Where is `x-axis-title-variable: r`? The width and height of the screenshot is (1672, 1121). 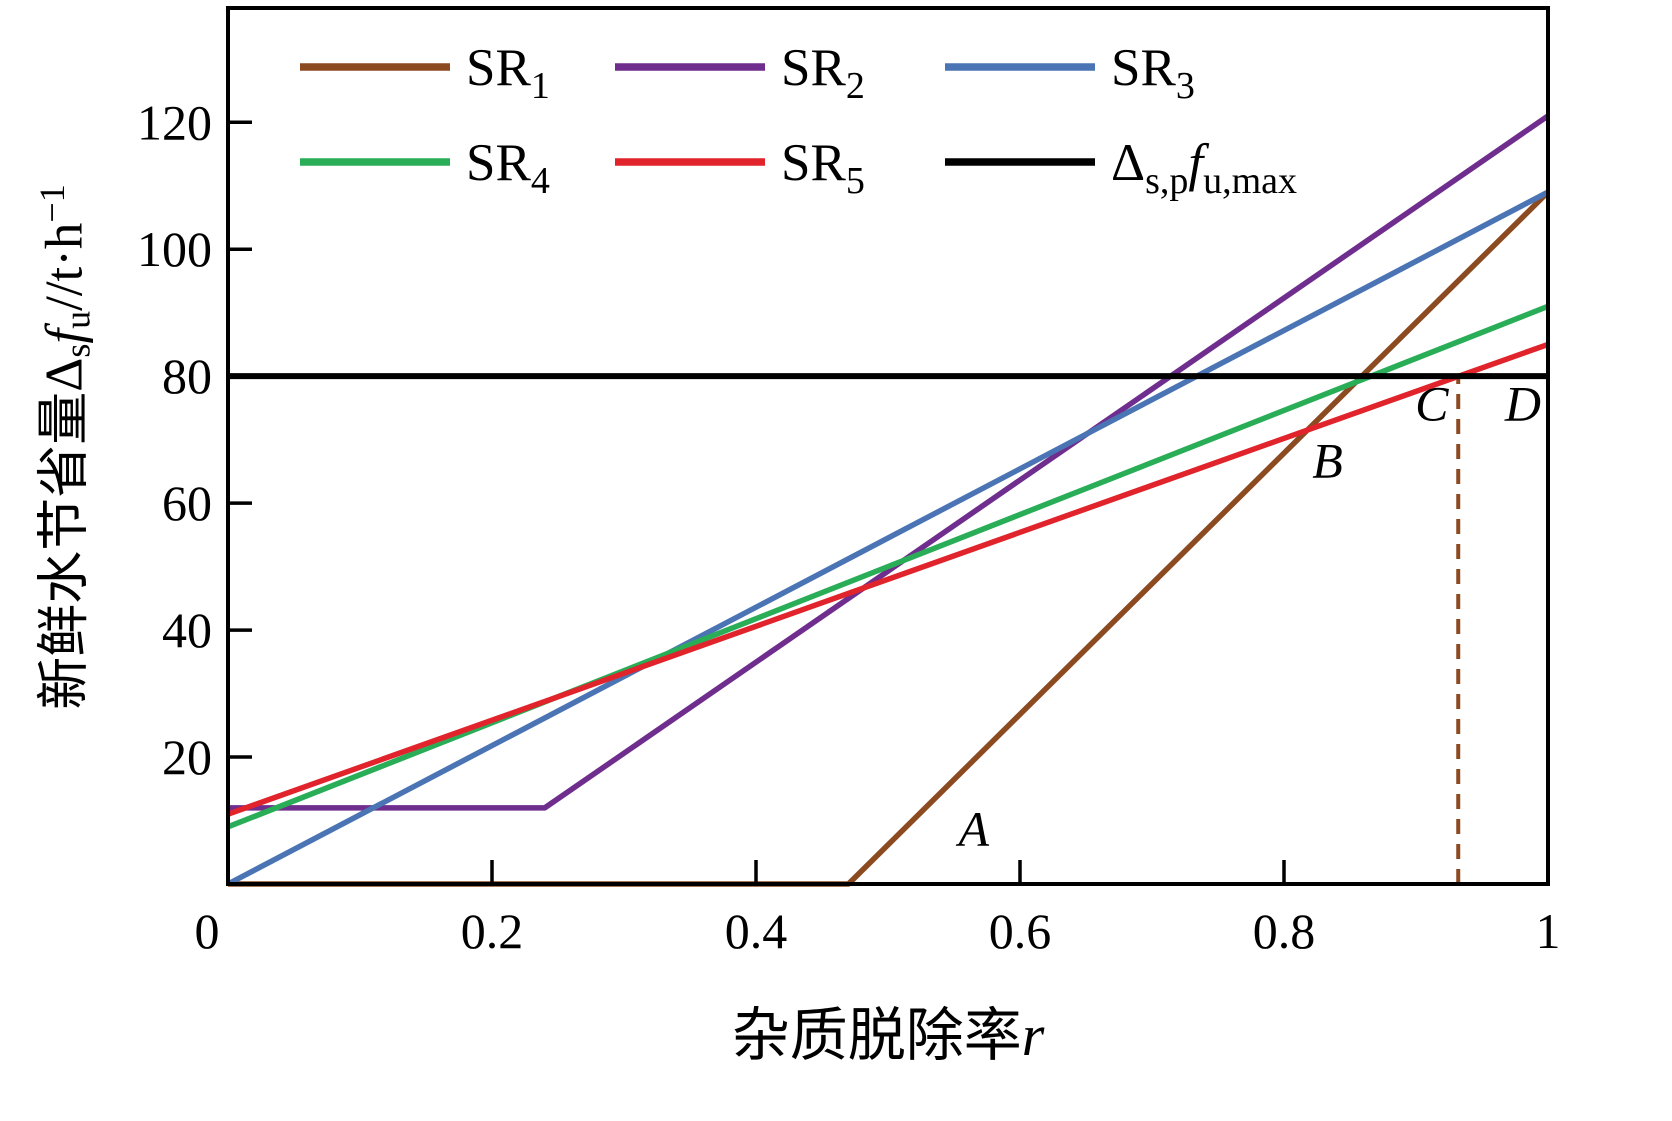 x-axis-title-variable: r is located at coordinates (1033, 1035).